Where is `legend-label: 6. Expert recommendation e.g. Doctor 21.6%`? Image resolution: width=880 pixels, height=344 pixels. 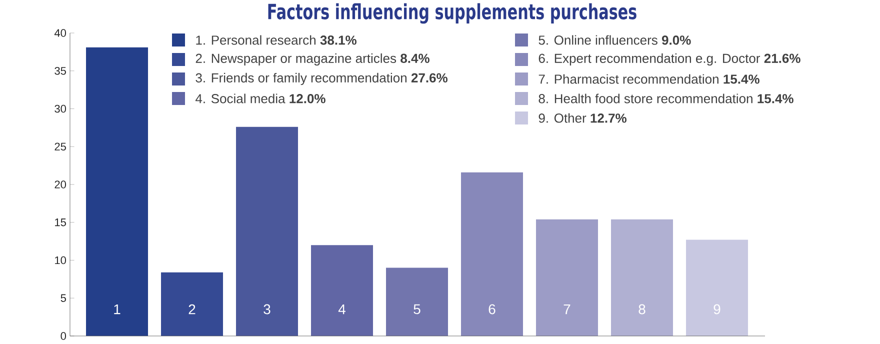
legend-label: 6. Expert recommendation e.g. Doctor 21.6% is located at coordinates (669, 59).